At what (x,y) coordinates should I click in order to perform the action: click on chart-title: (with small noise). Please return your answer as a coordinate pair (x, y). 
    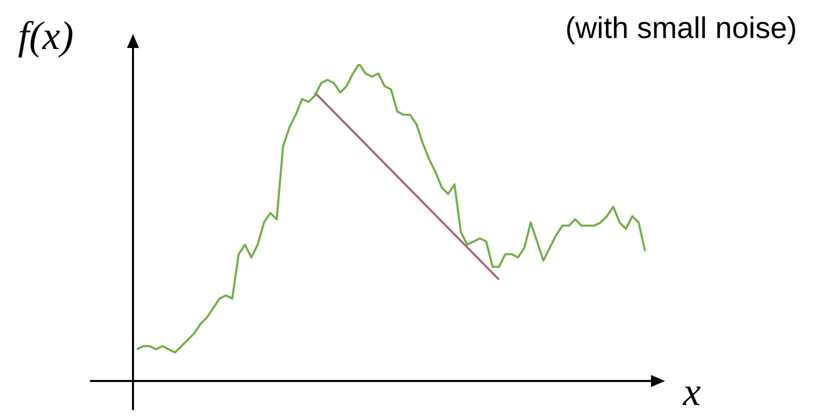
    Looking at the image, I should click on (681, 29).